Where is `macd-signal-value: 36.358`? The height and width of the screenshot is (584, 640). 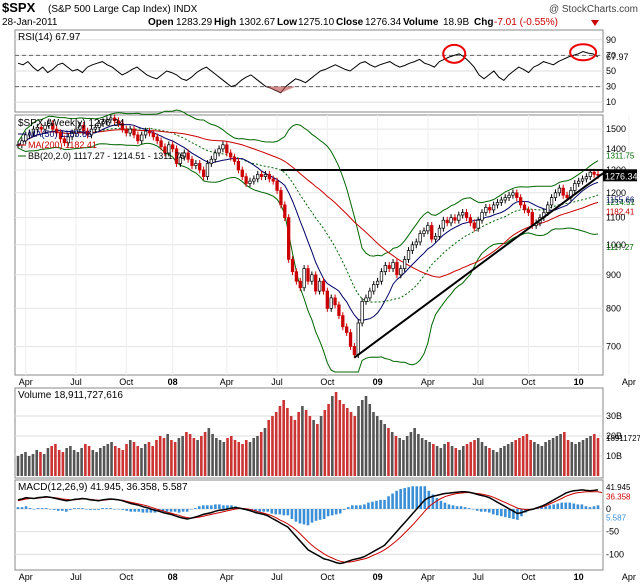
macd-signal-value: 36.358 is located at coordinates (618, 497).